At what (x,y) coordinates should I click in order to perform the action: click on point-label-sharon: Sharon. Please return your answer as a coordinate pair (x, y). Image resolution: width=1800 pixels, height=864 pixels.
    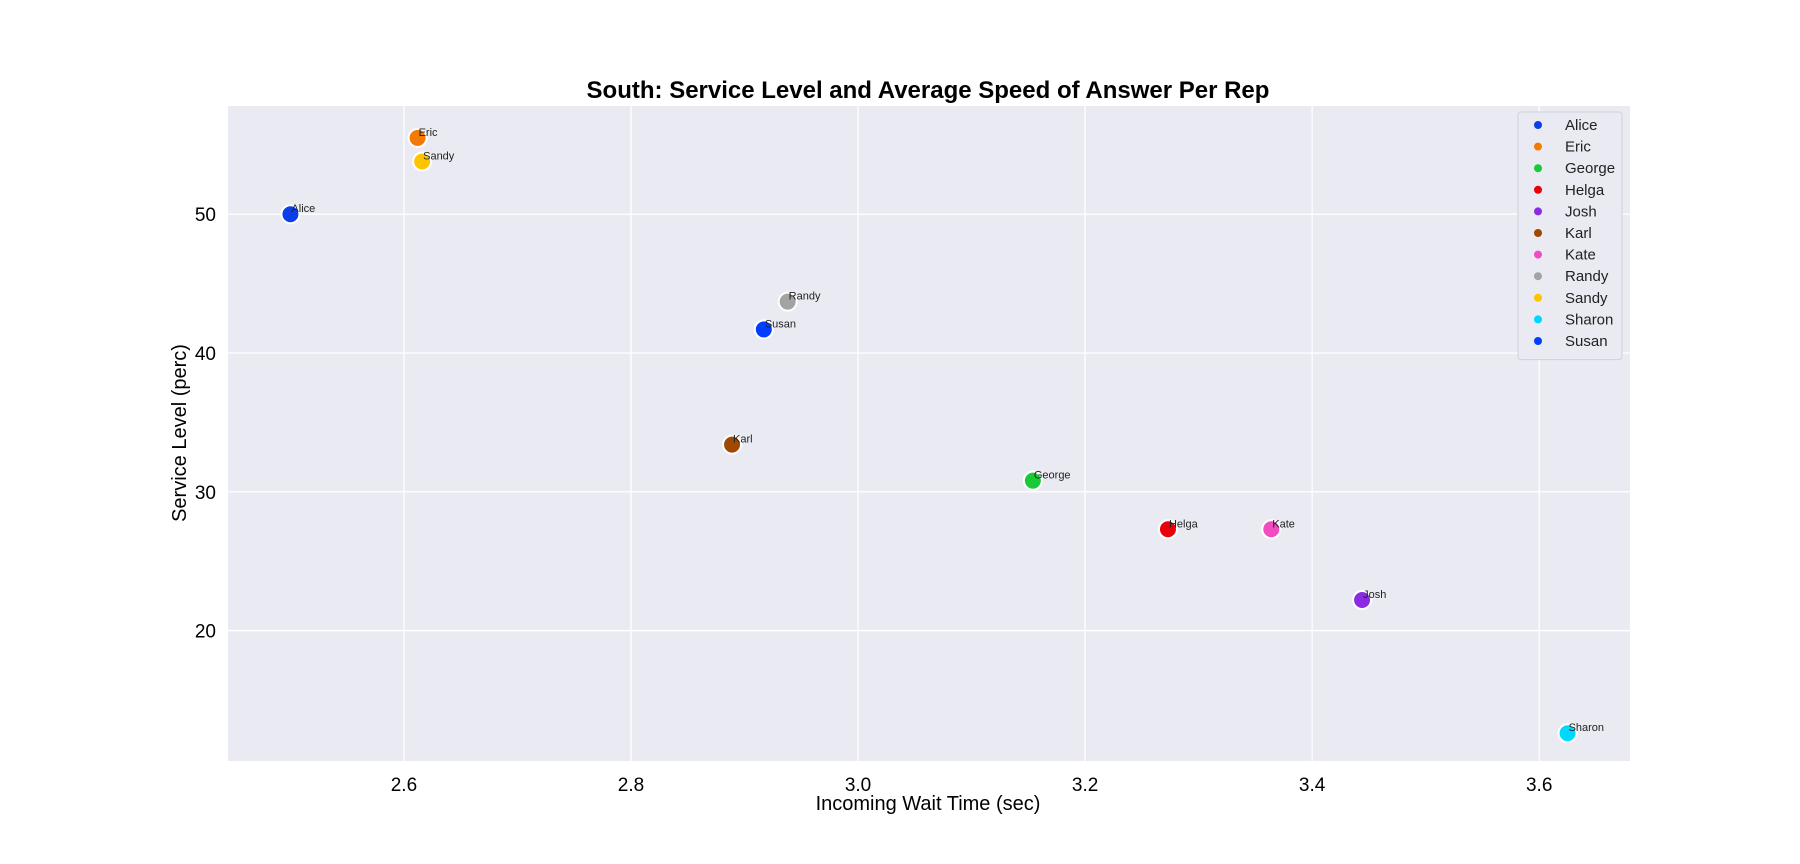
    Looking at the image, I should click on (1586, 728).